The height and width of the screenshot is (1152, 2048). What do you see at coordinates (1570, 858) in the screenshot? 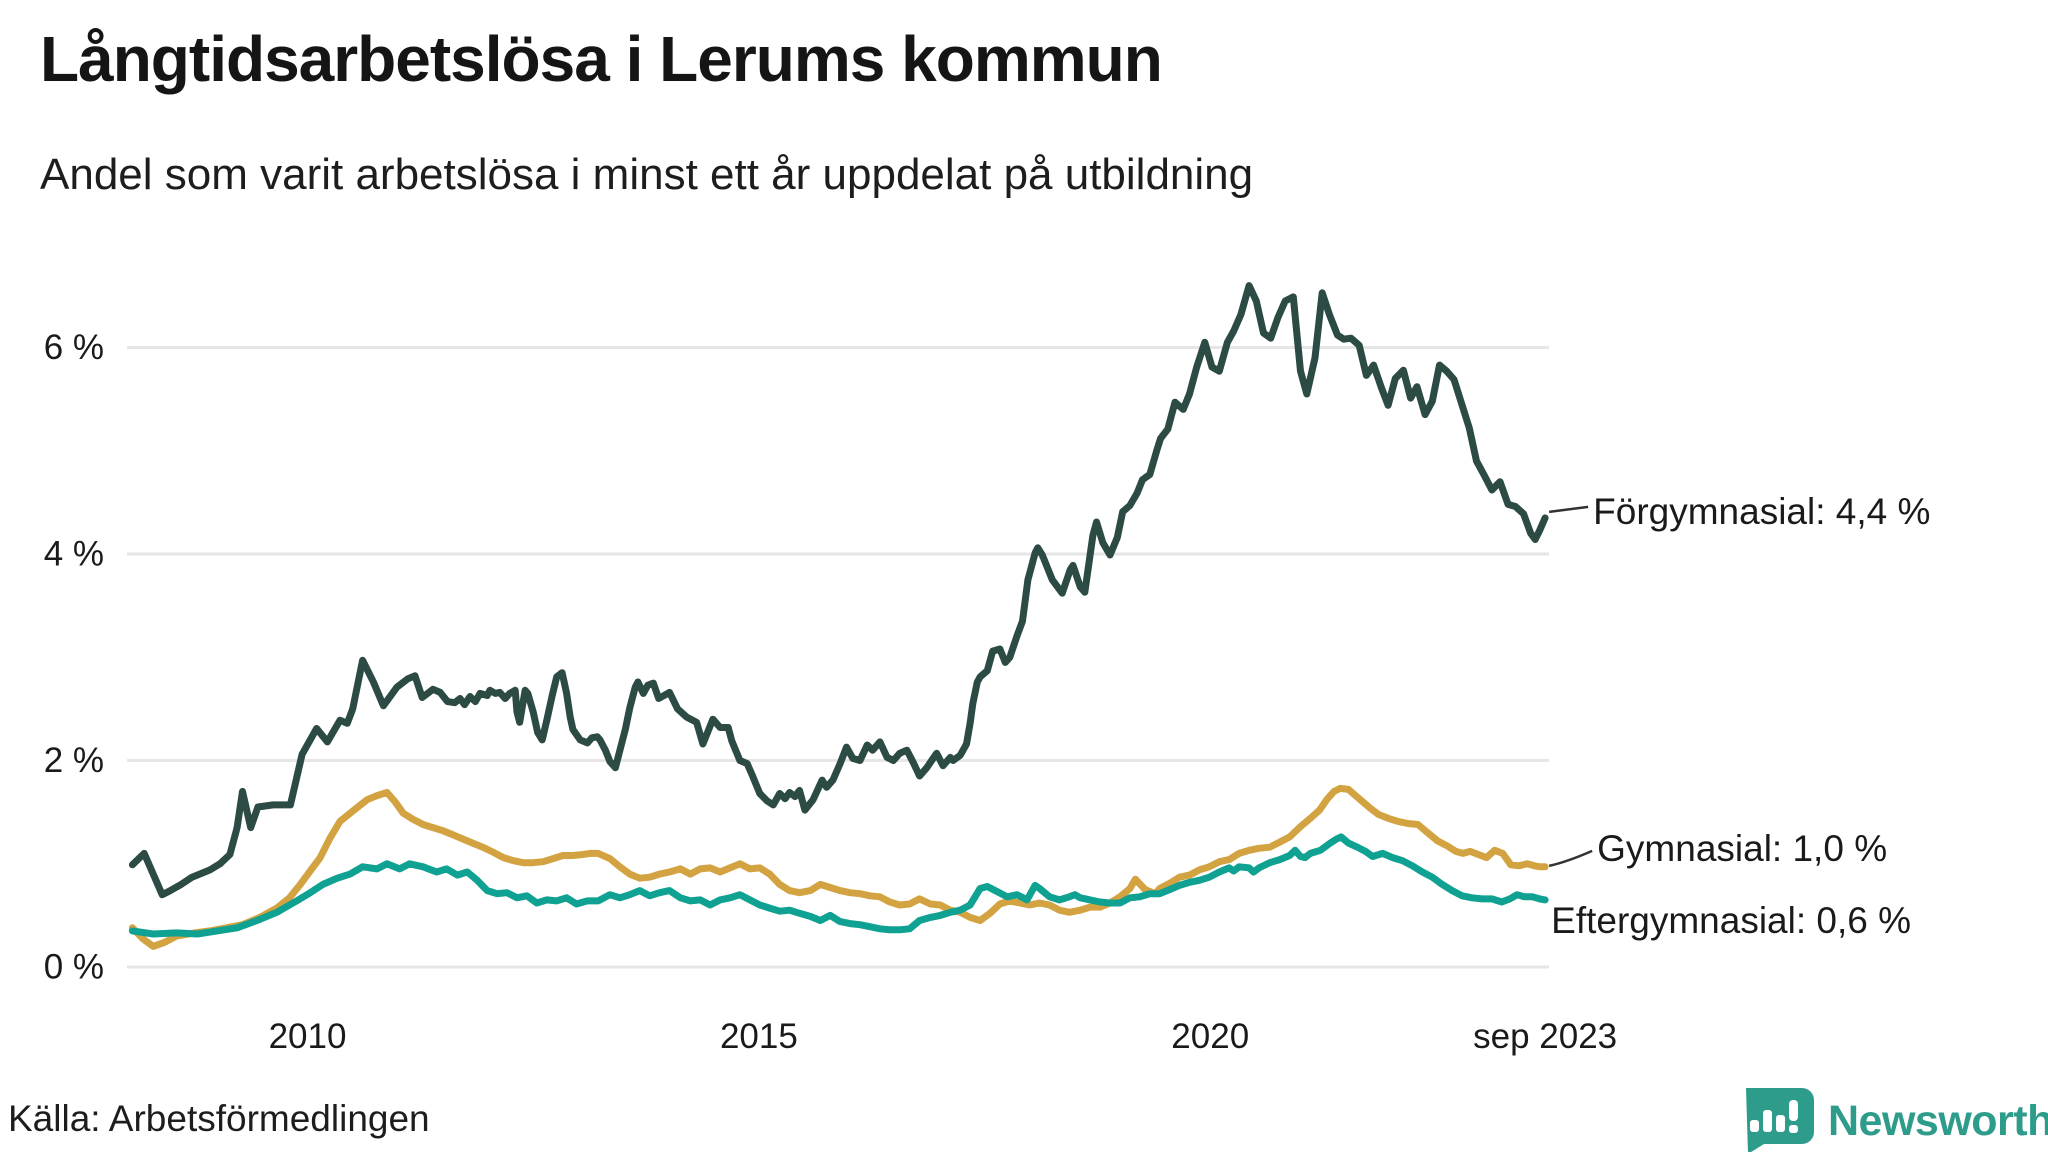
I see `label-connector-gymnasial` at bounding box center [1570, 858].